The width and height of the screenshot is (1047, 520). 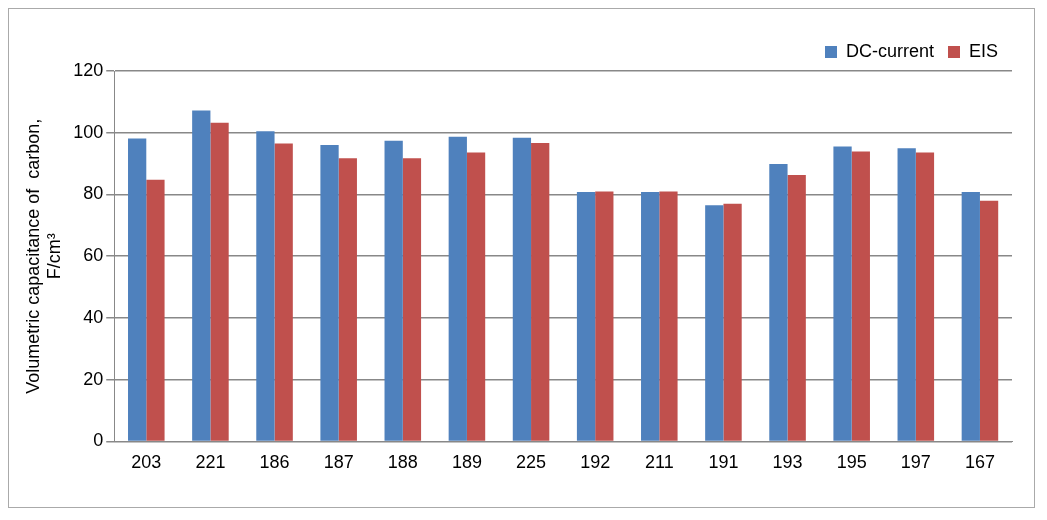 I want to click on y-tick-label: 20, so click(x=93, y=378).